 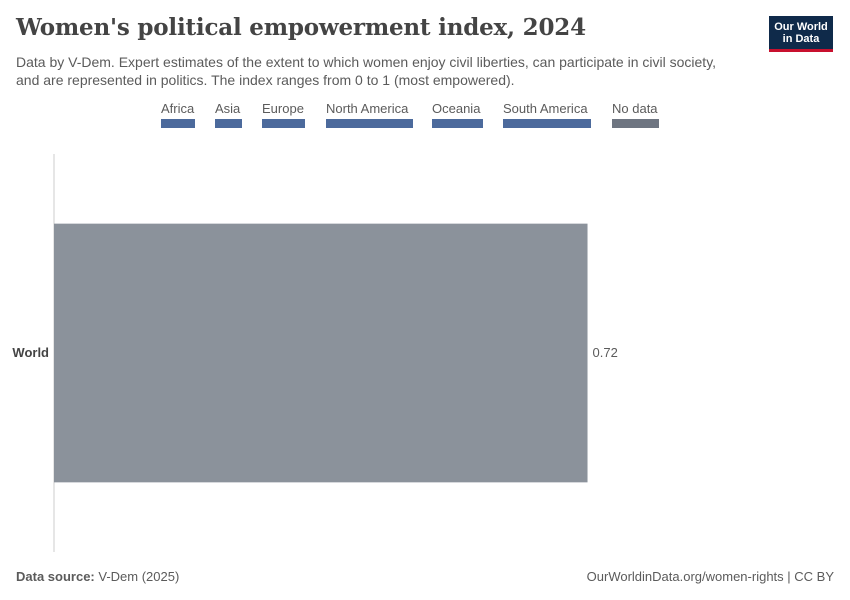 I want to click on legend-label: No data, so click(x=635, y=108).